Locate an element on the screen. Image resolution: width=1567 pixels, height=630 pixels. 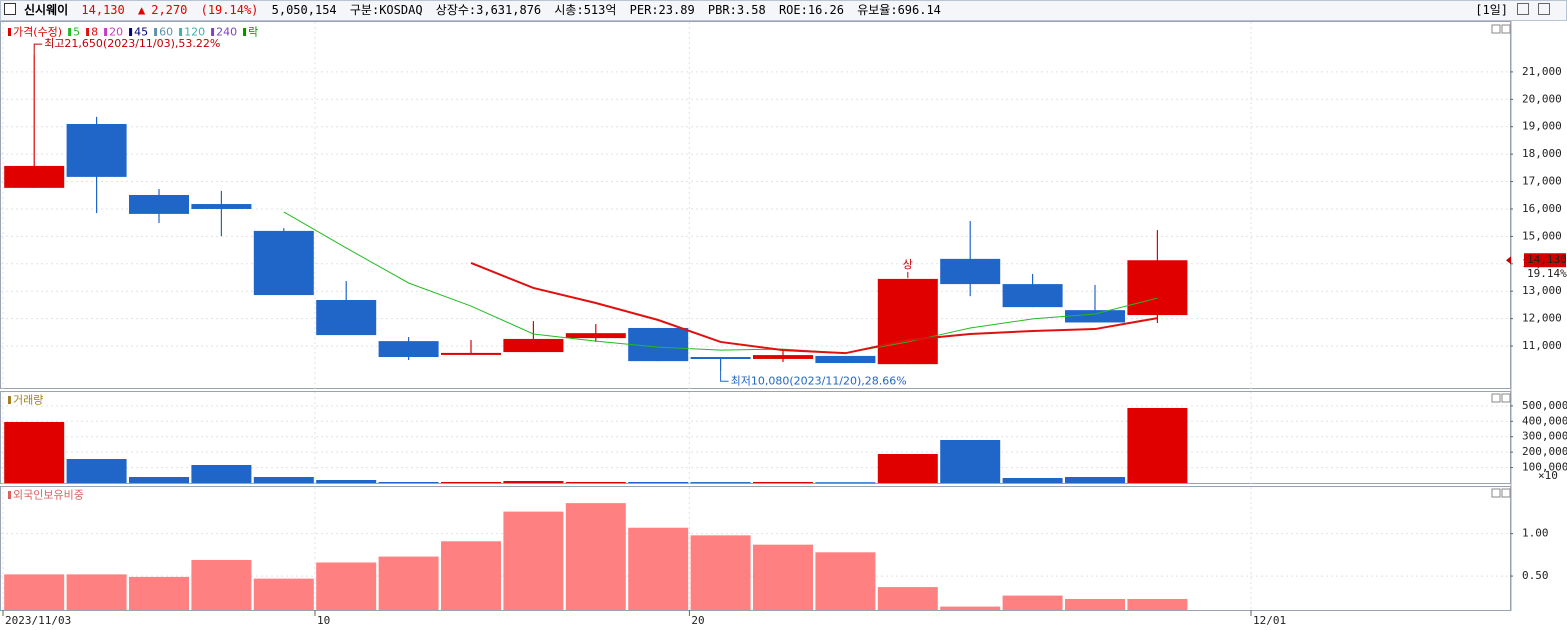
x-tick-label: 2023/11/03 is located at coordinates (38, 620).